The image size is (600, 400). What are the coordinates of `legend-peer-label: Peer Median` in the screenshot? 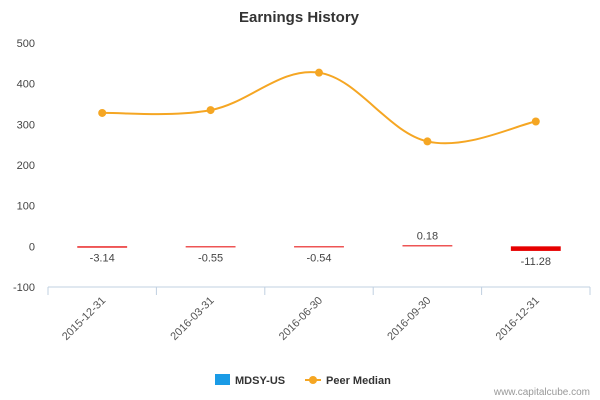 It's located at (358, 381).